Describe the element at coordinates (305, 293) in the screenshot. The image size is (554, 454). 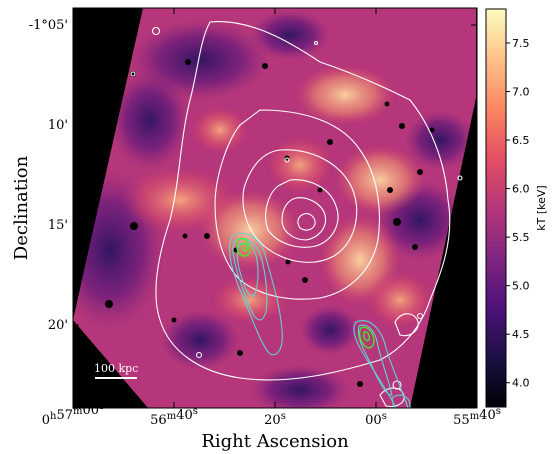
I see `radio-cores` at that location.